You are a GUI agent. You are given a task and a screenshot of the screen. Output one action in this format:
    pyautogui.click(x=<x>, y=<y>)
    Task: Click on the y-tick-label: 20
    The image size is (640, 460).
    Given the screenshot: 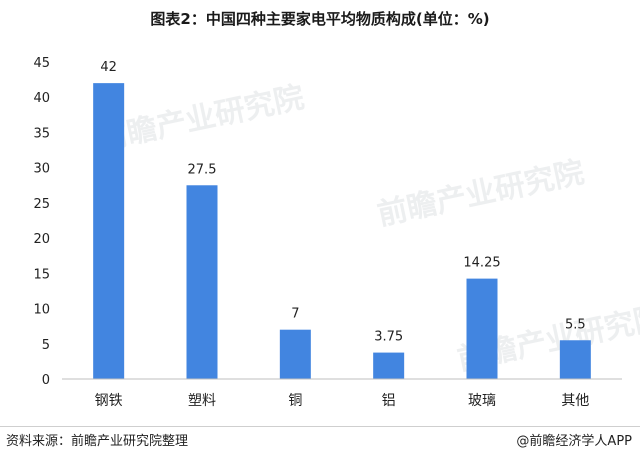 What is the action you would take?
    pyautogui.click(x=41, y=239)
    